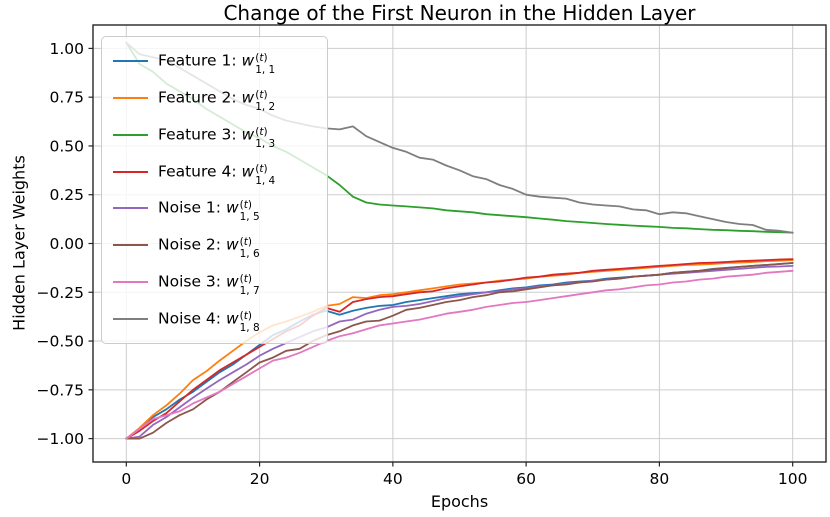  What do you see at coordinates (66, 244) in the screenshot?
I see `y-tick-label: 0.00` at bounding box center [66, 244].